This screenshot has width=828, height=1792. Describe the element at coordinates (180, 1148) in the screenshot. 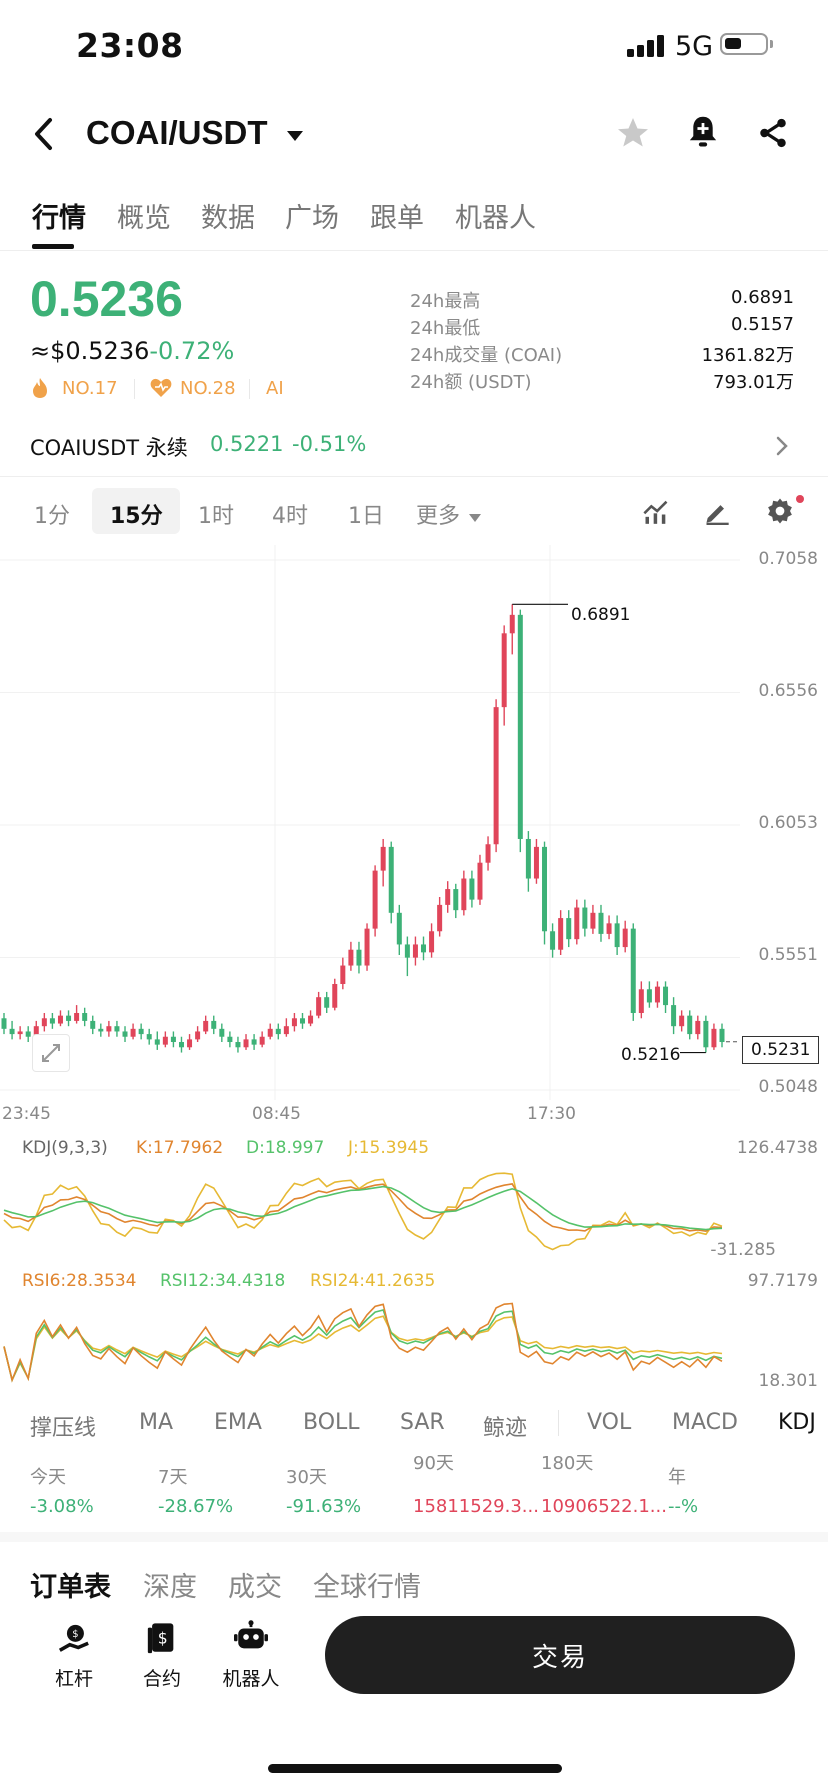

I see `kdj-k: K:17.7962` at that location.